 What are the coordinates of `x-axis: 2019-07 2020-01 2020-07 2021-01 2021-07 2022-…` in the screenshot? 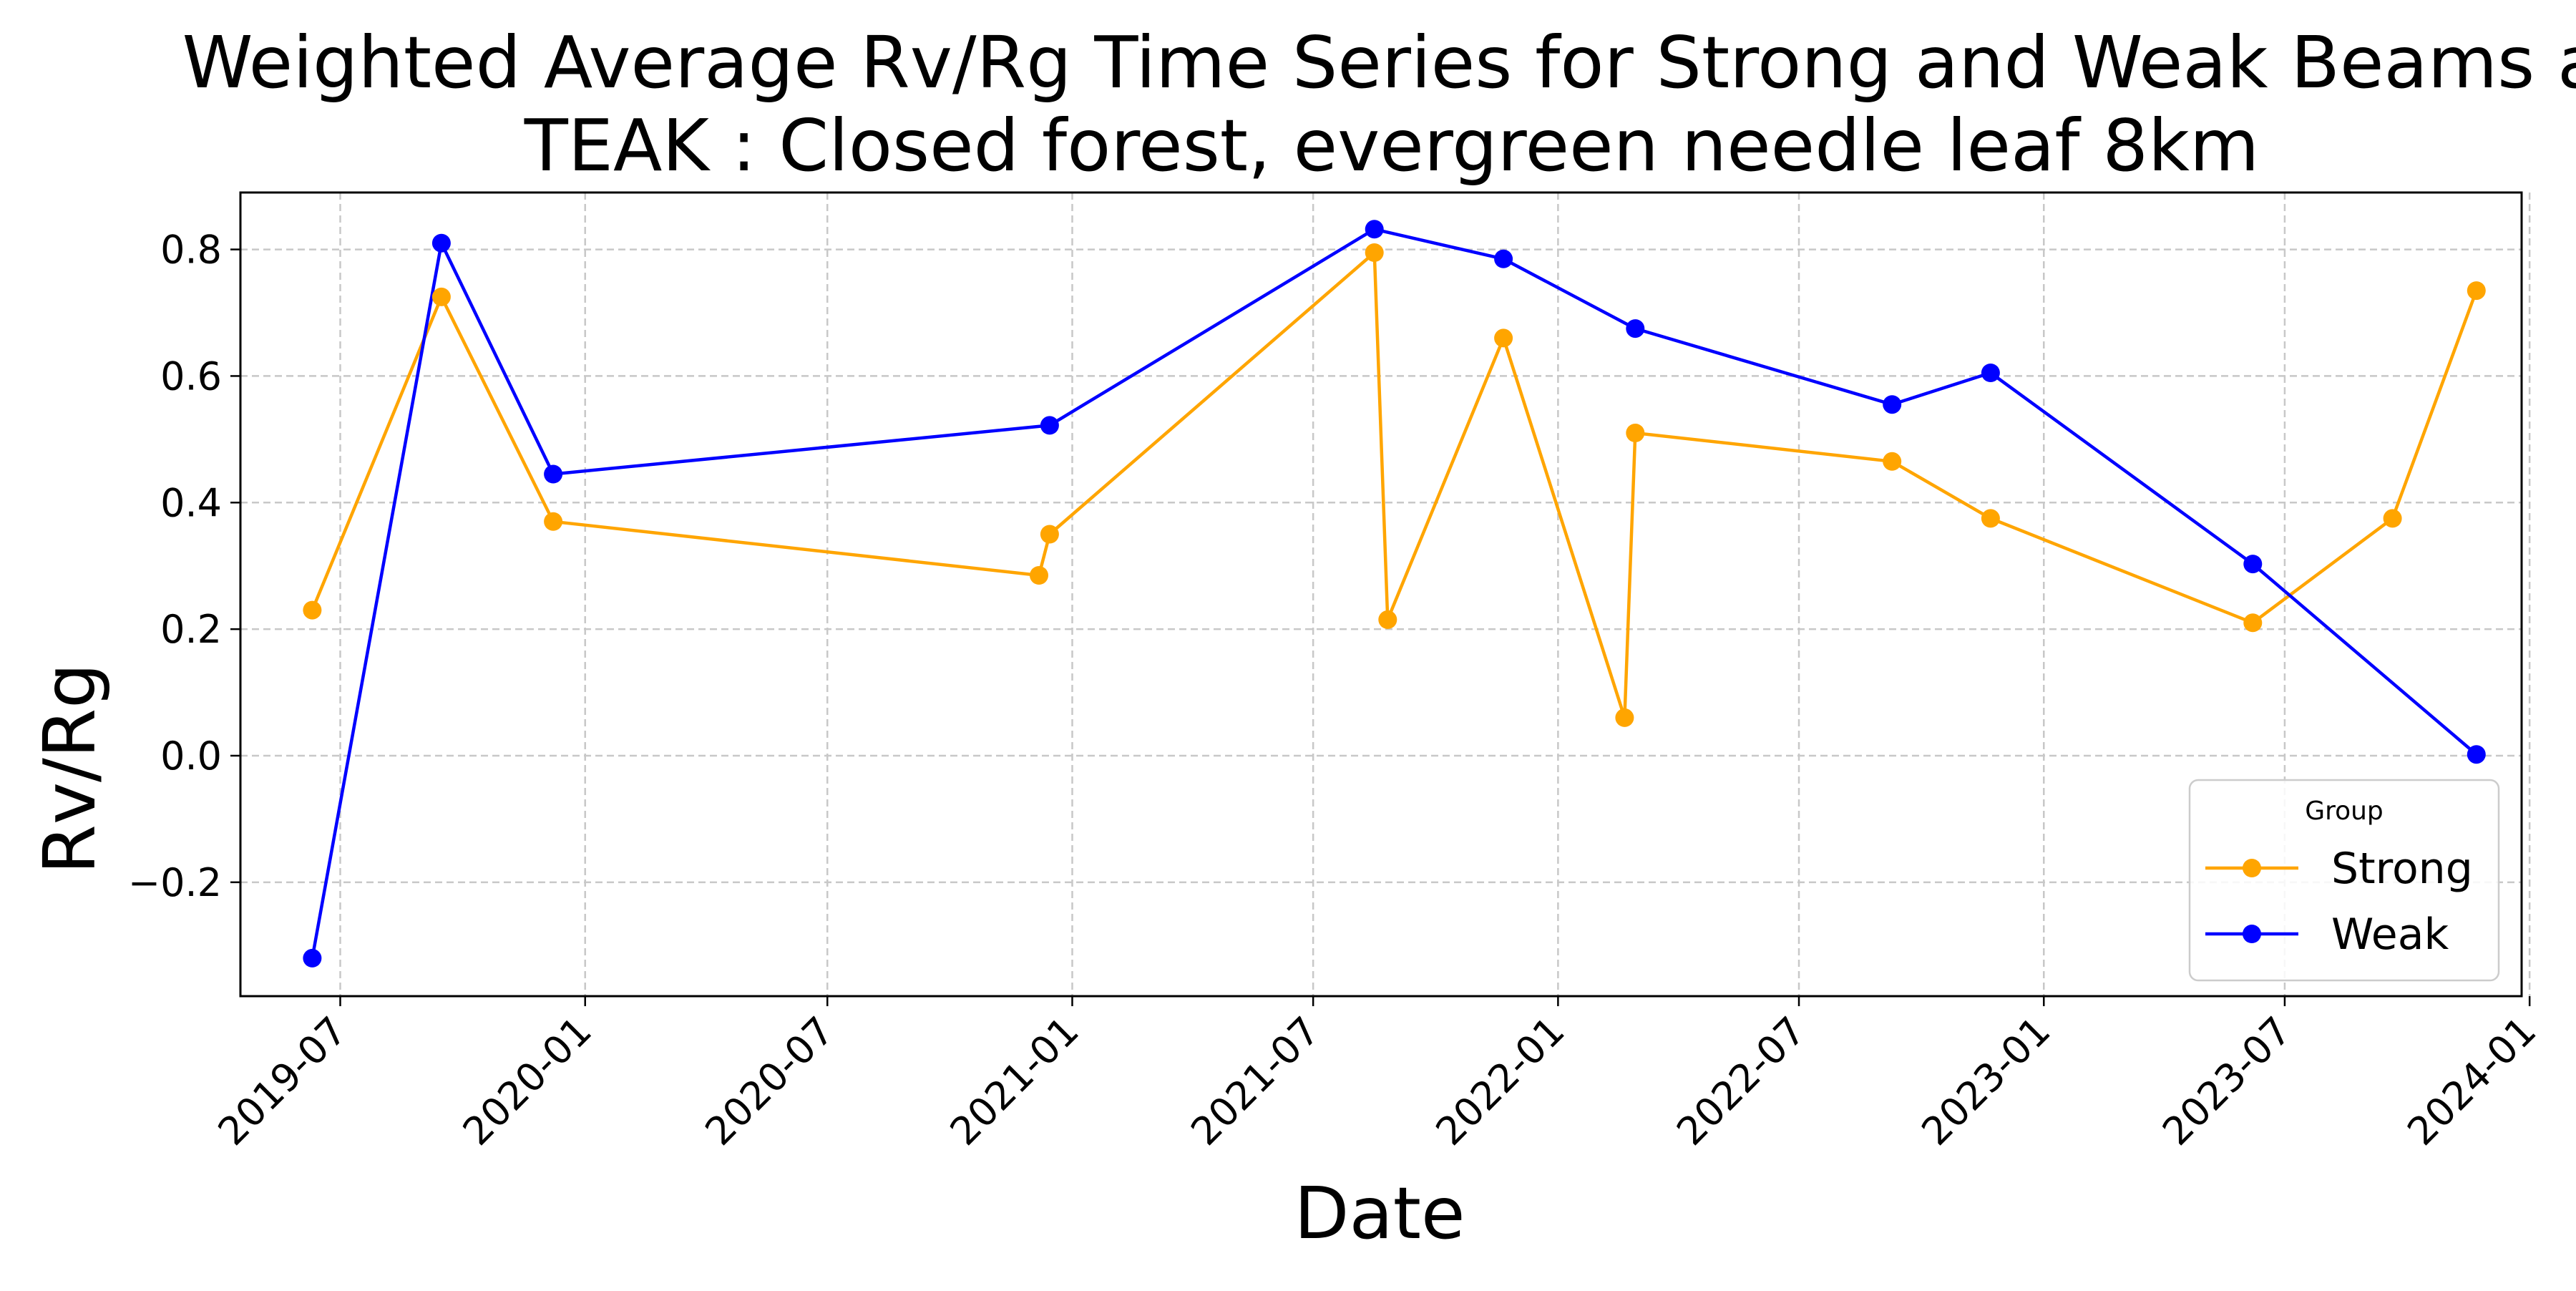 It's located at (1377, 1075).